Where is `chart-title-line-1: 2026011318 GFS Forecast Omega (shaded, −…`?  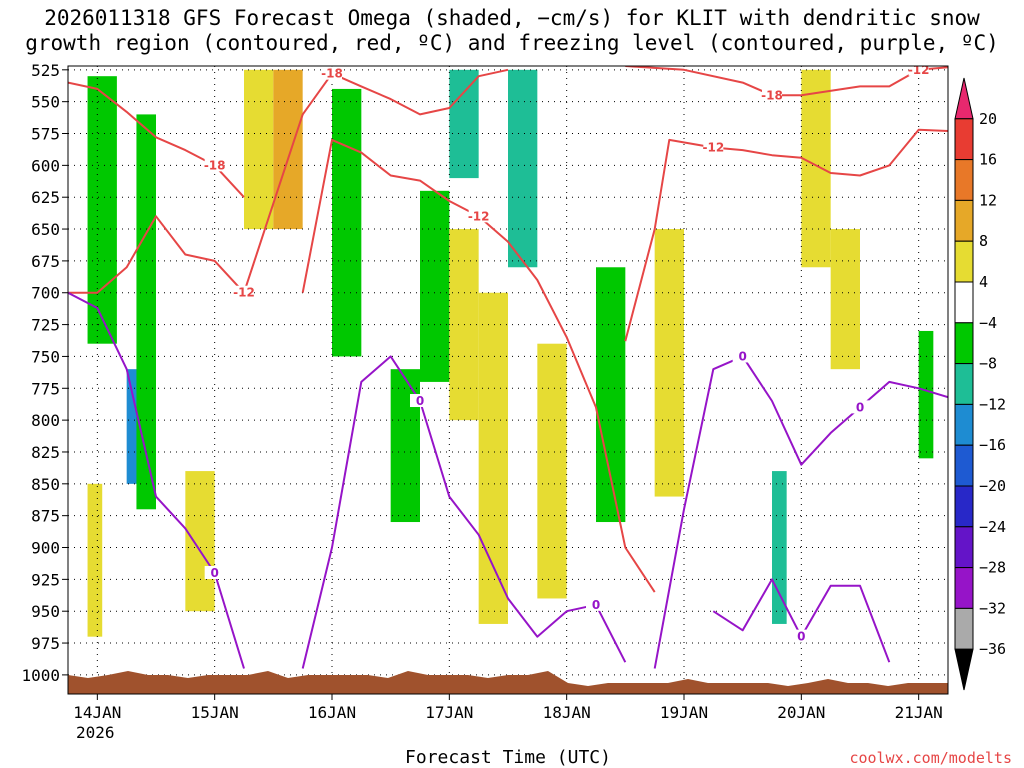
chart-title-line-1: 2026011318 GFS Forecast Omega (shaded, −… is located at coordinates (512, 18).